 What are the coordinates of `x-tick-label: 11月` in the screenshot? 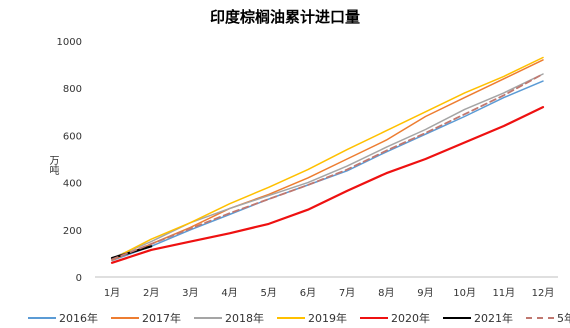 It's located at (503, 293).